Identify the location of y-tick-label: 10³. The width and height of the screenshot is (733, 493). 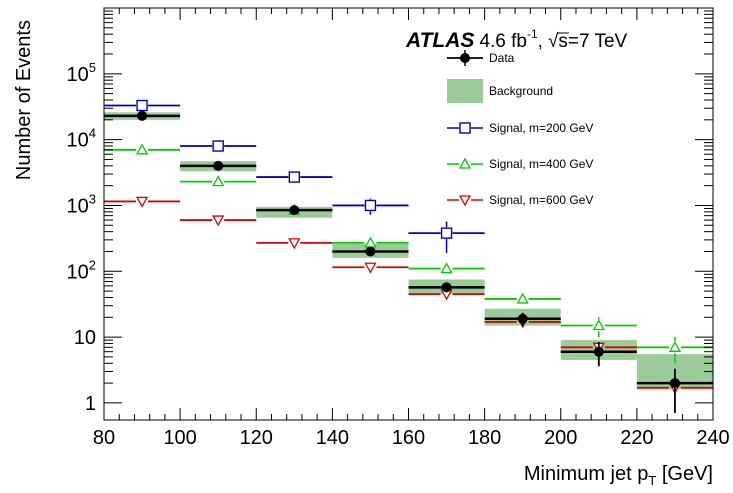
(81, 204).